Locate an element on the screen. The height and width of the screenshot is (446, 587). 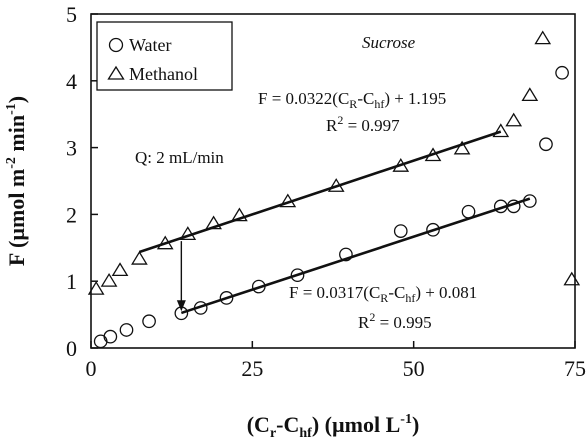
y-tick-label: 4 is located at coordinates (71, 81).